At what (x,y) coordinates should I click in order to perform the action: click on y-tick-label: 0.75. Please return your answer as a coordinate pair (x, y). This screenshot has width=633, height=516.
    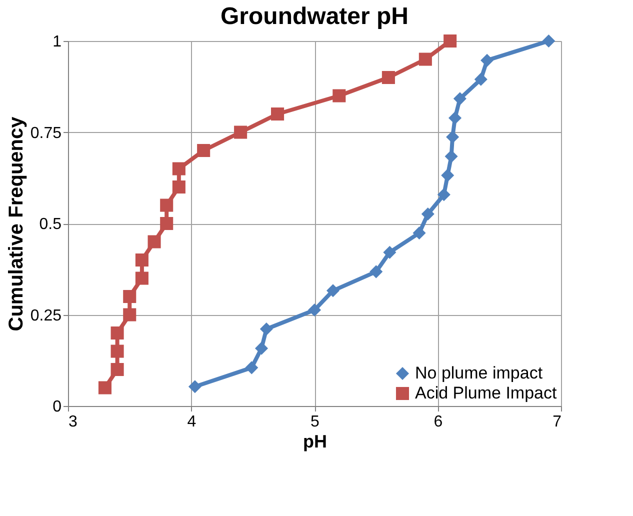
    Looking at the image, I should click on (46, 133).